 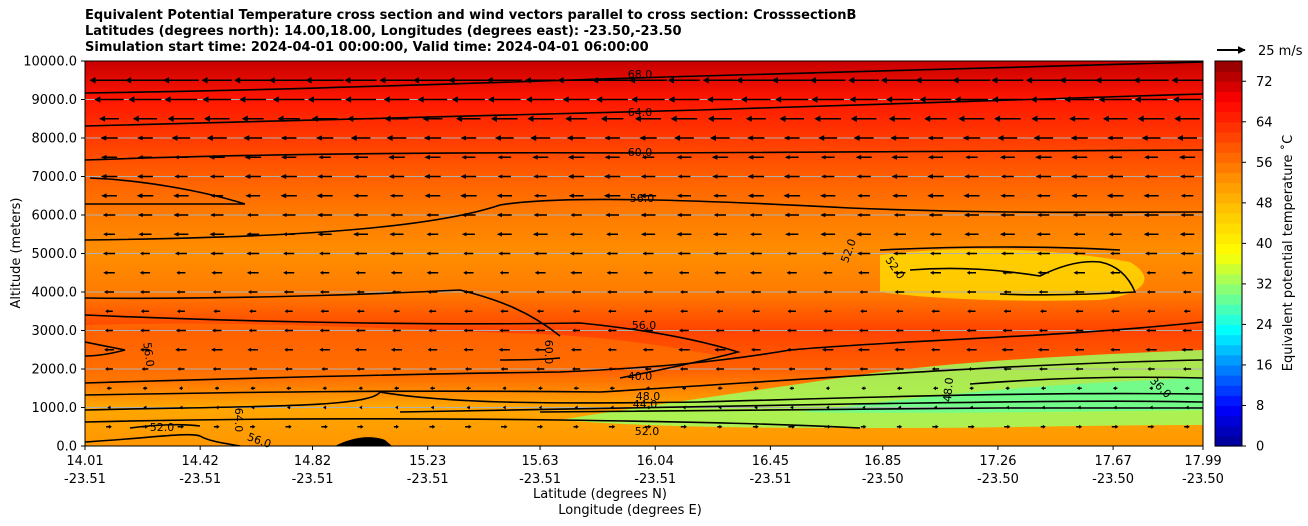 What do you see at coordinates (770, 479) in the screenshot?
I see `x-tick-label-lon: -23.51` at bounding box center [770, 479].